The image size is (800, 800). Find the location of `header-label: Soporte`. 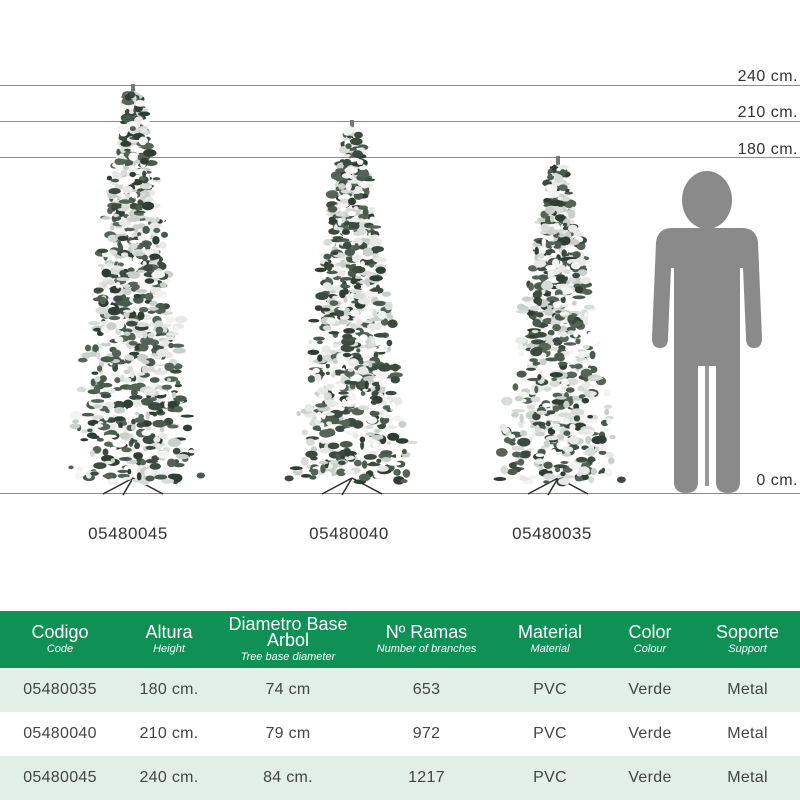

header-label: Soporte is located at coordinates (747, 632).